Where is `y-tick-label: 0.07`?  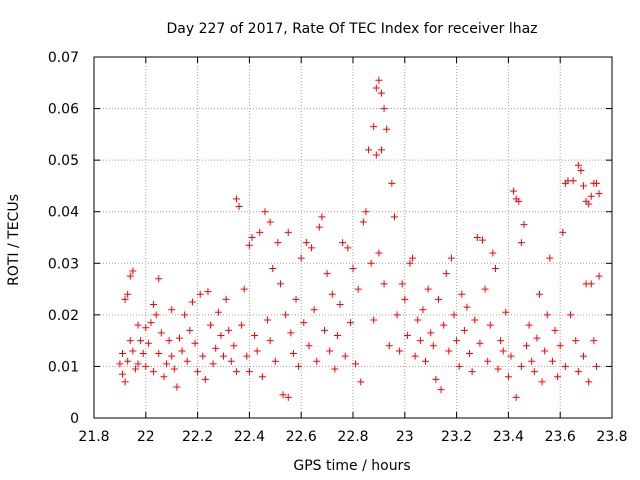 y-tick-label: 0.07 is located at coordinates (63, 58).